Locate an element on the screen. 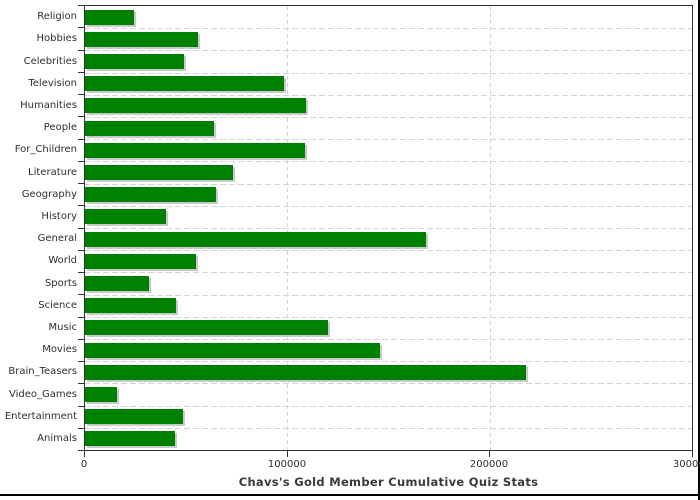  y-axis-label-television: Television is located at coordinates (52, 83).